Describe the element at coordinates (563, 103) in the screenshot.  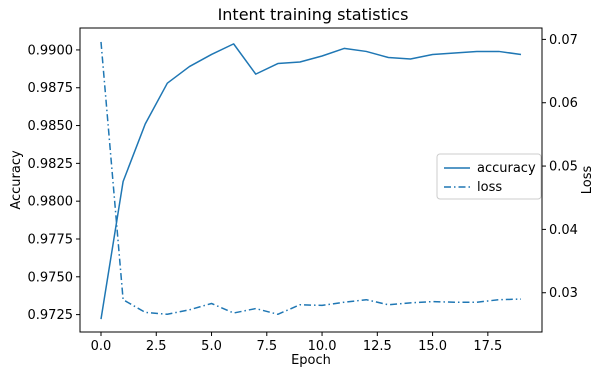
I see `y2-tick-label: 0.06` at that location.